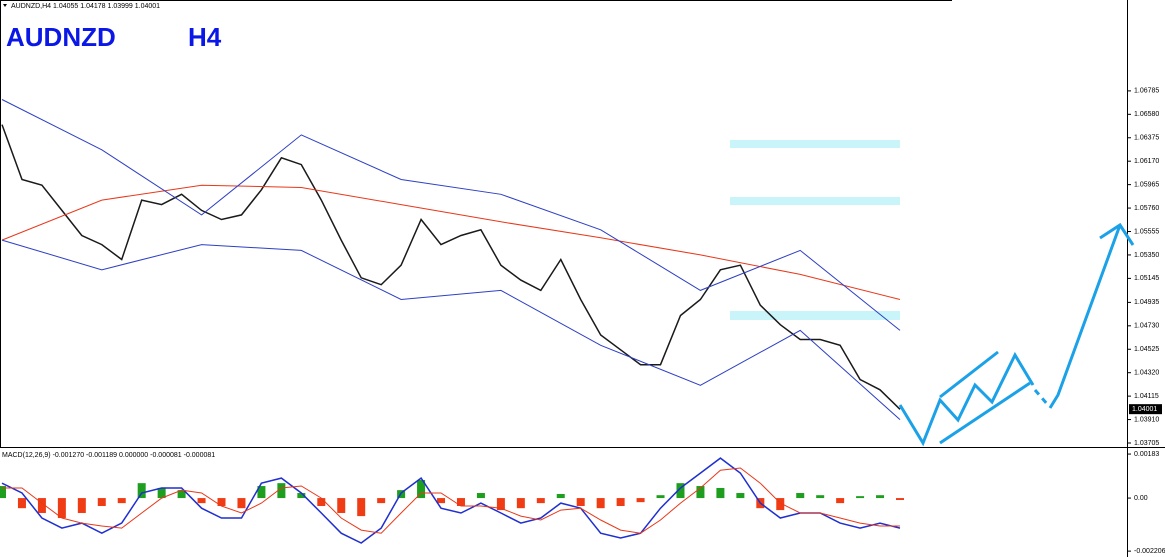  Describe the element at coordinates (1146, 161) in the screenshot. I see `y-tick-label: 1.06170` at that location.